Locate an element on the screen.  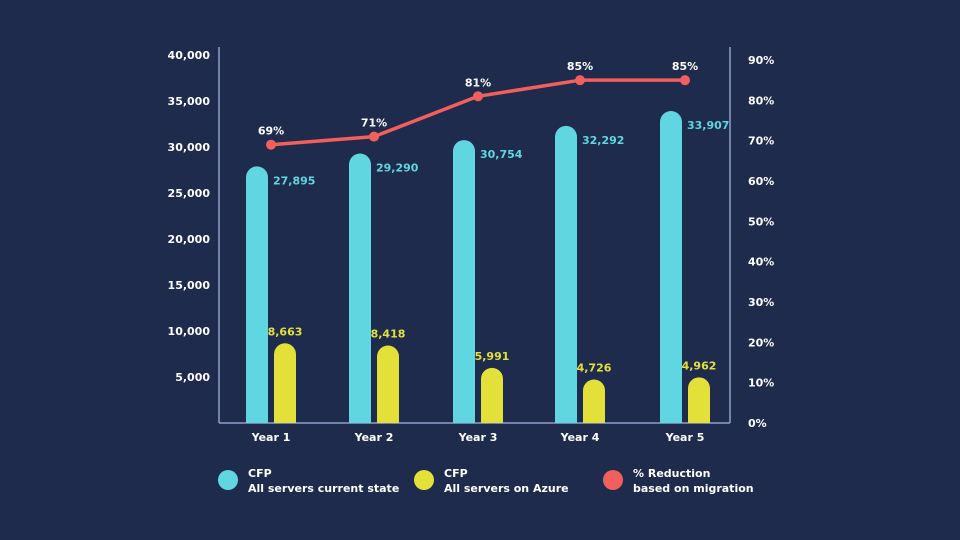
data-label-azure: 8,663 is located at coordinates (285, 331).